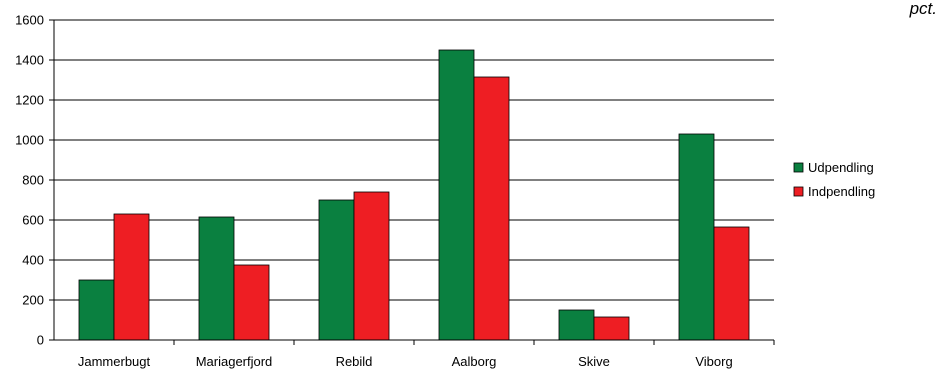 The image size is (938, 371). I want to click on bar-udpendling-viborg, so click(696, 237).